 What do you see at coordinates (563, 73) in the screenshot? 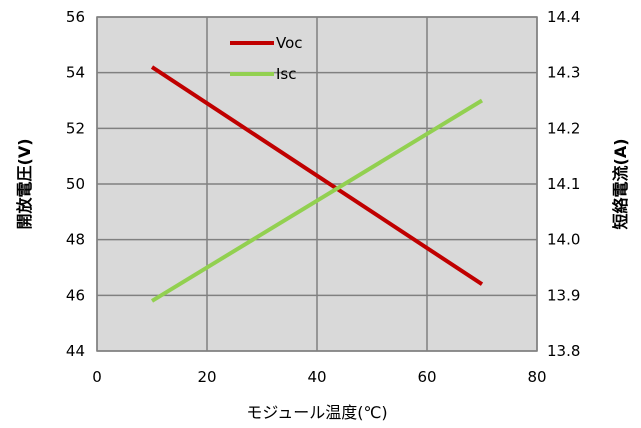
I see `y-right-tick-label: 14.3` at bounding box center [563, 73].